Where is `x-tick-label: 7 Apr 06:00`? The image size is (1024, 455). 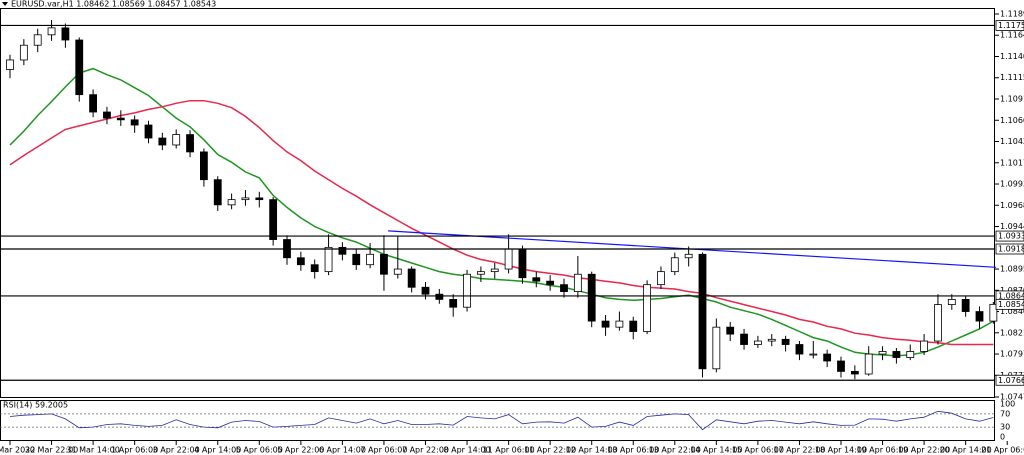 x-tick-label: 7 Apr 06:00 is located at coordinates (383, 450).